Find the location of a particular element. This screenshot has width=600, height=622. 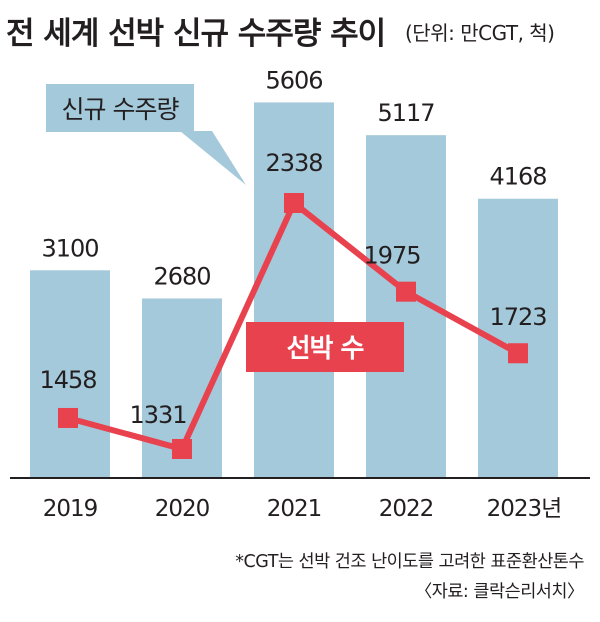

line-value-label-3: 1975 is located at coordinates (391, 256).